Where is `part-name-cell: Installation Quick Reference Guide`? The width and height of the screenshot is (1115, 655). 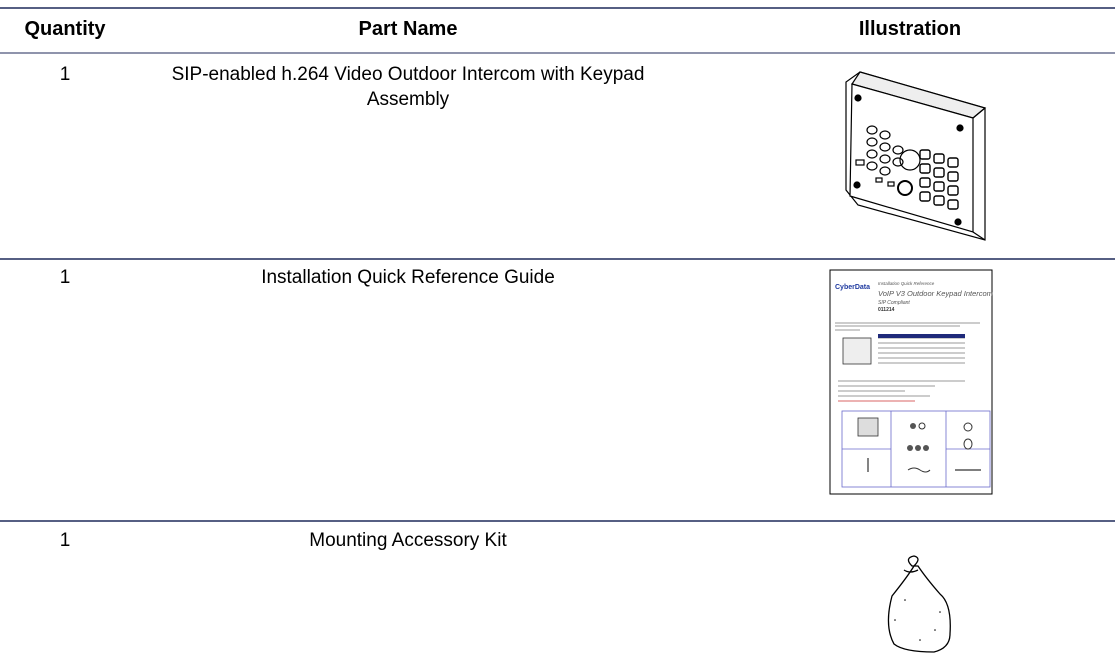 part-name-cell: Installation Quick Reference Guide is located at coordinates (408, 277).